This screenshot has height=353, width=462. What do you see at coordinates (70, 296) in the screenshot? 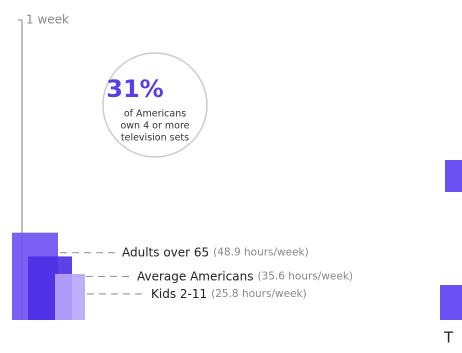
I see `bar` at bounding box center [70, 296].